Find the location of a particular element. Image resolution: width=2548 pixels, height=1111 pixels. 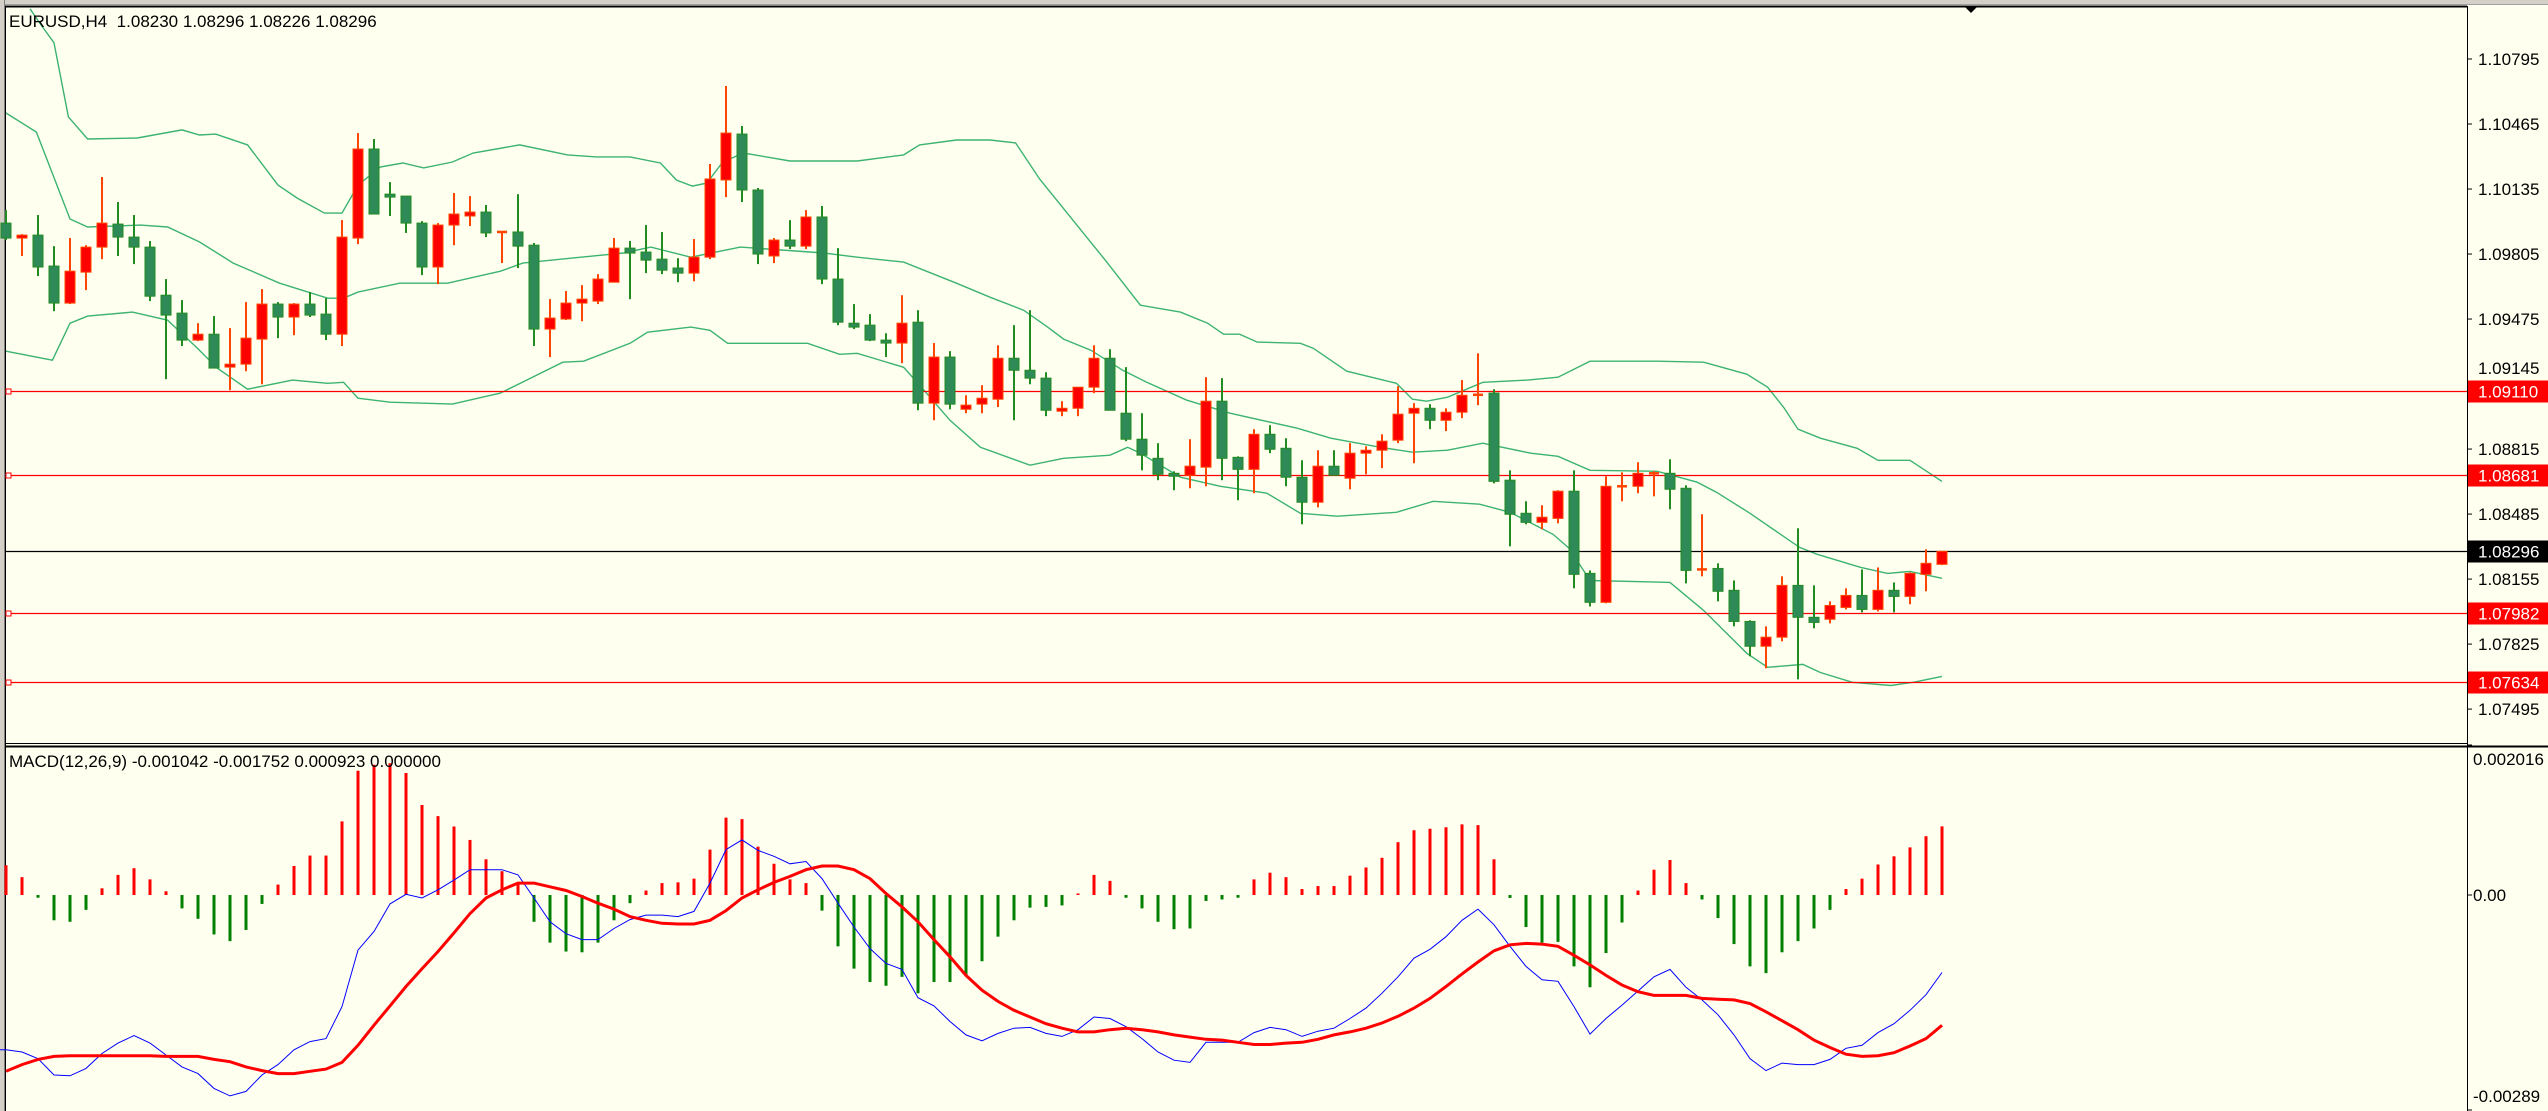

price-tick-label: 1.08485 is located at coordinates (2508, 514).